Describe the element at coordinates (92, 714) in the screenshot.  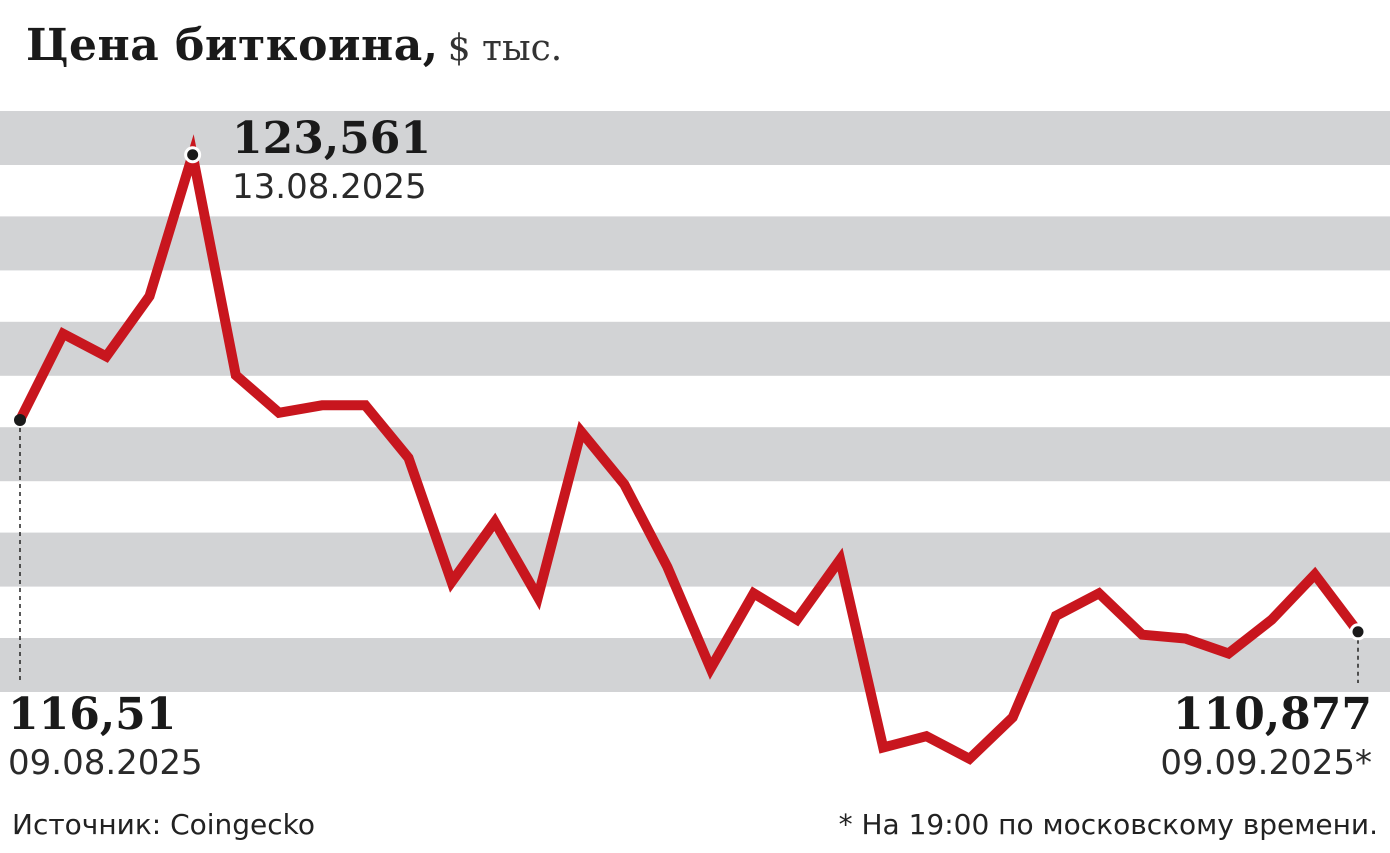
I see `start-value-label: 116,51` at that location.